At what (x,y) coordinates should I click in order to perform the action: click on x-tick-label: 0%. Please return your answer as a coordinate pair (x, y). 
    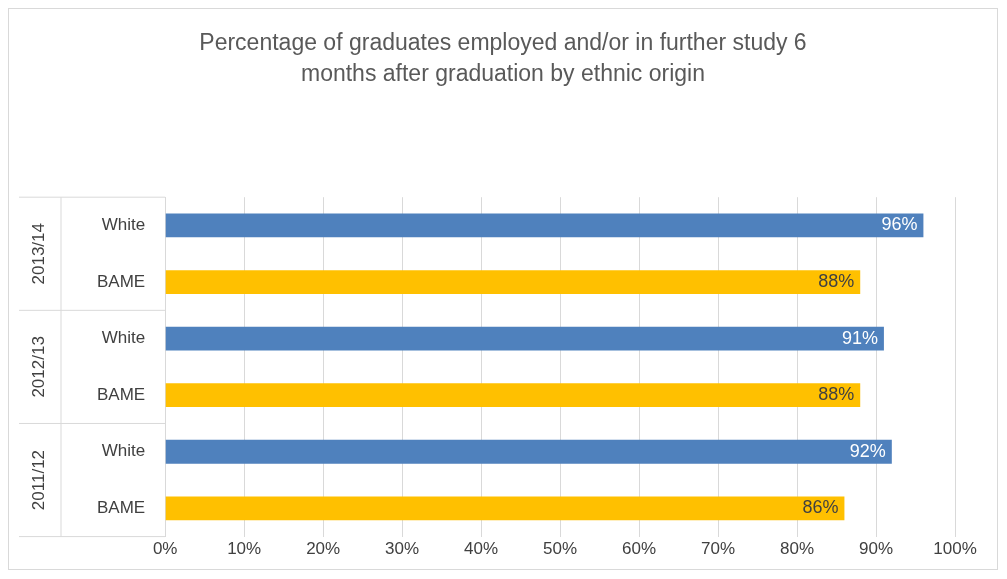
    Looking at the image, I should click on (165, 549).